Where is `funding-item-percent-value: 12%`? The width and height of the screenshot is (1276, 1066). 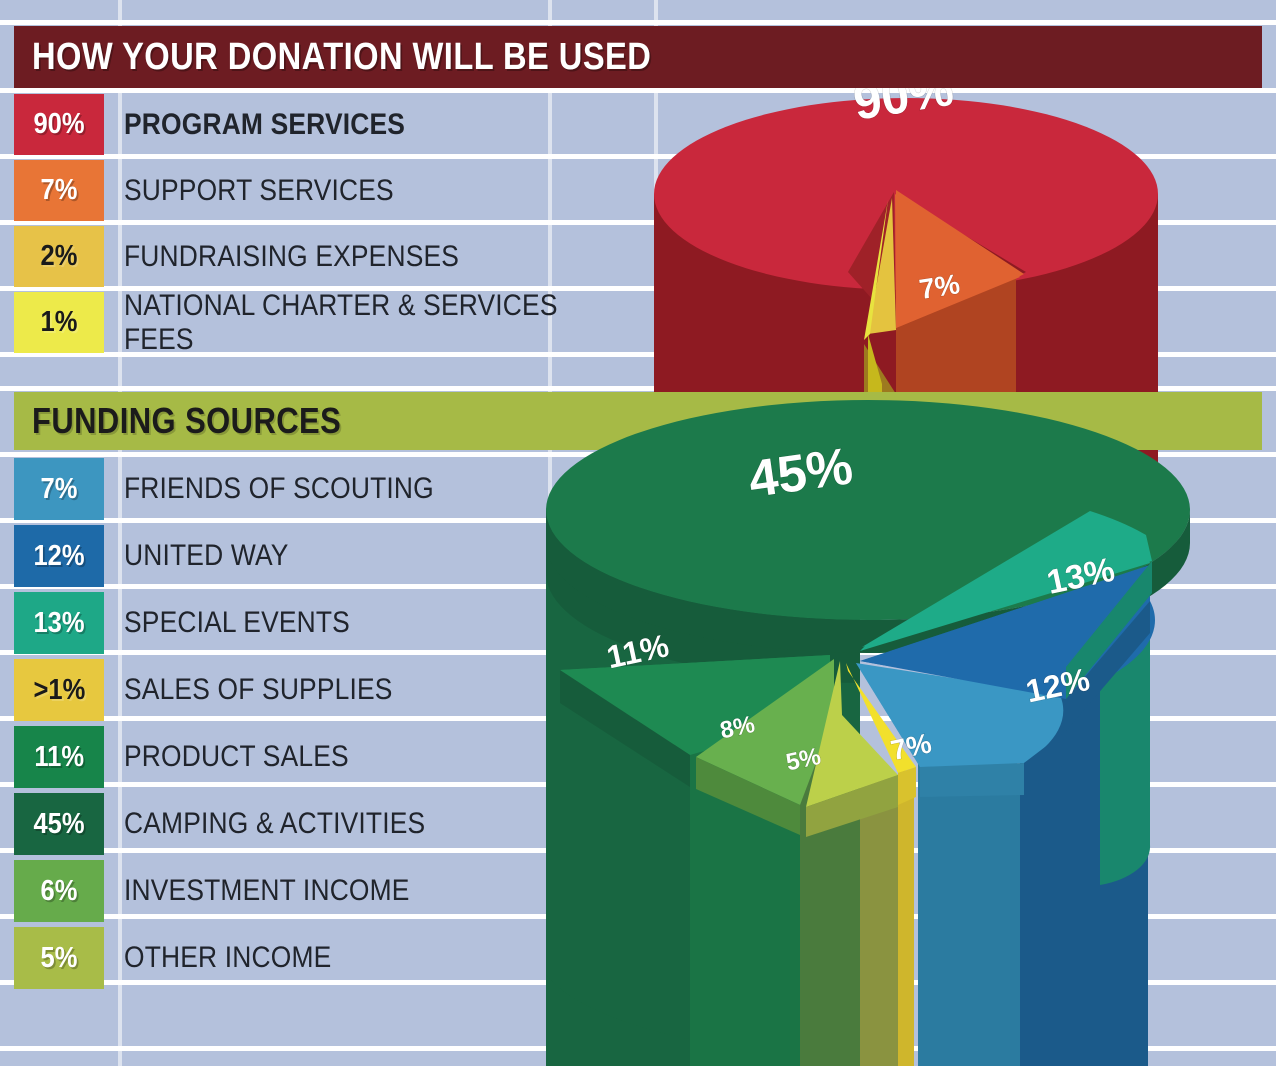 funding-item-percent-value: 12% is located at coordinates (59, 555).